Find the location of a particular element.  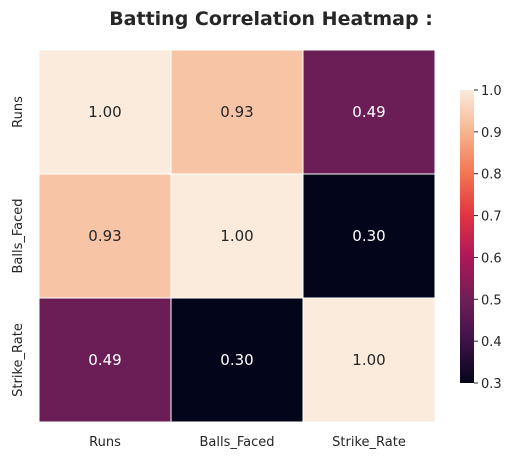

colorbar-tick-label: 0.3 is located at coordinates (491, 384).